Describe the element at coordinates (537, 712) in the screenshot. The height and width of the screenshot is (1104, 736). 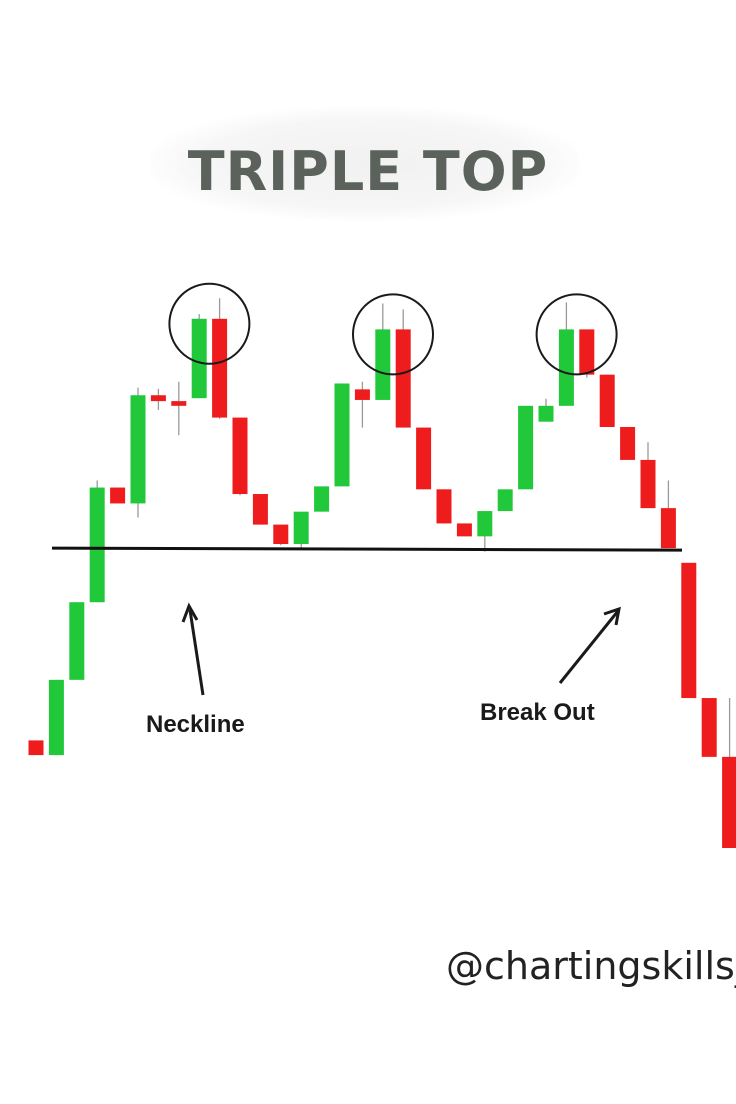
I see `breakout-label: Break Out` at that location.